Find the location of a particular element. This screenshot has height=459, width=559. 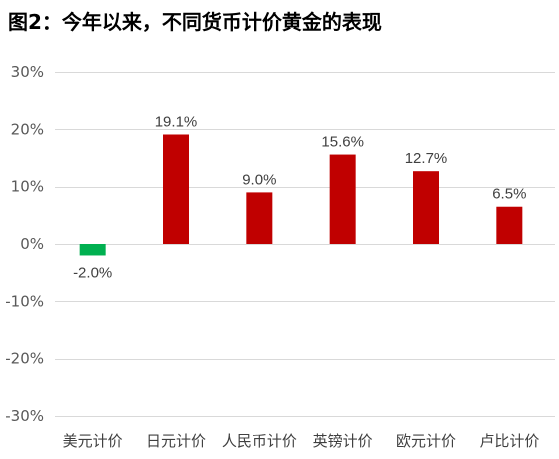

y-tick-label: 10% is located at coordinates (27, 187).